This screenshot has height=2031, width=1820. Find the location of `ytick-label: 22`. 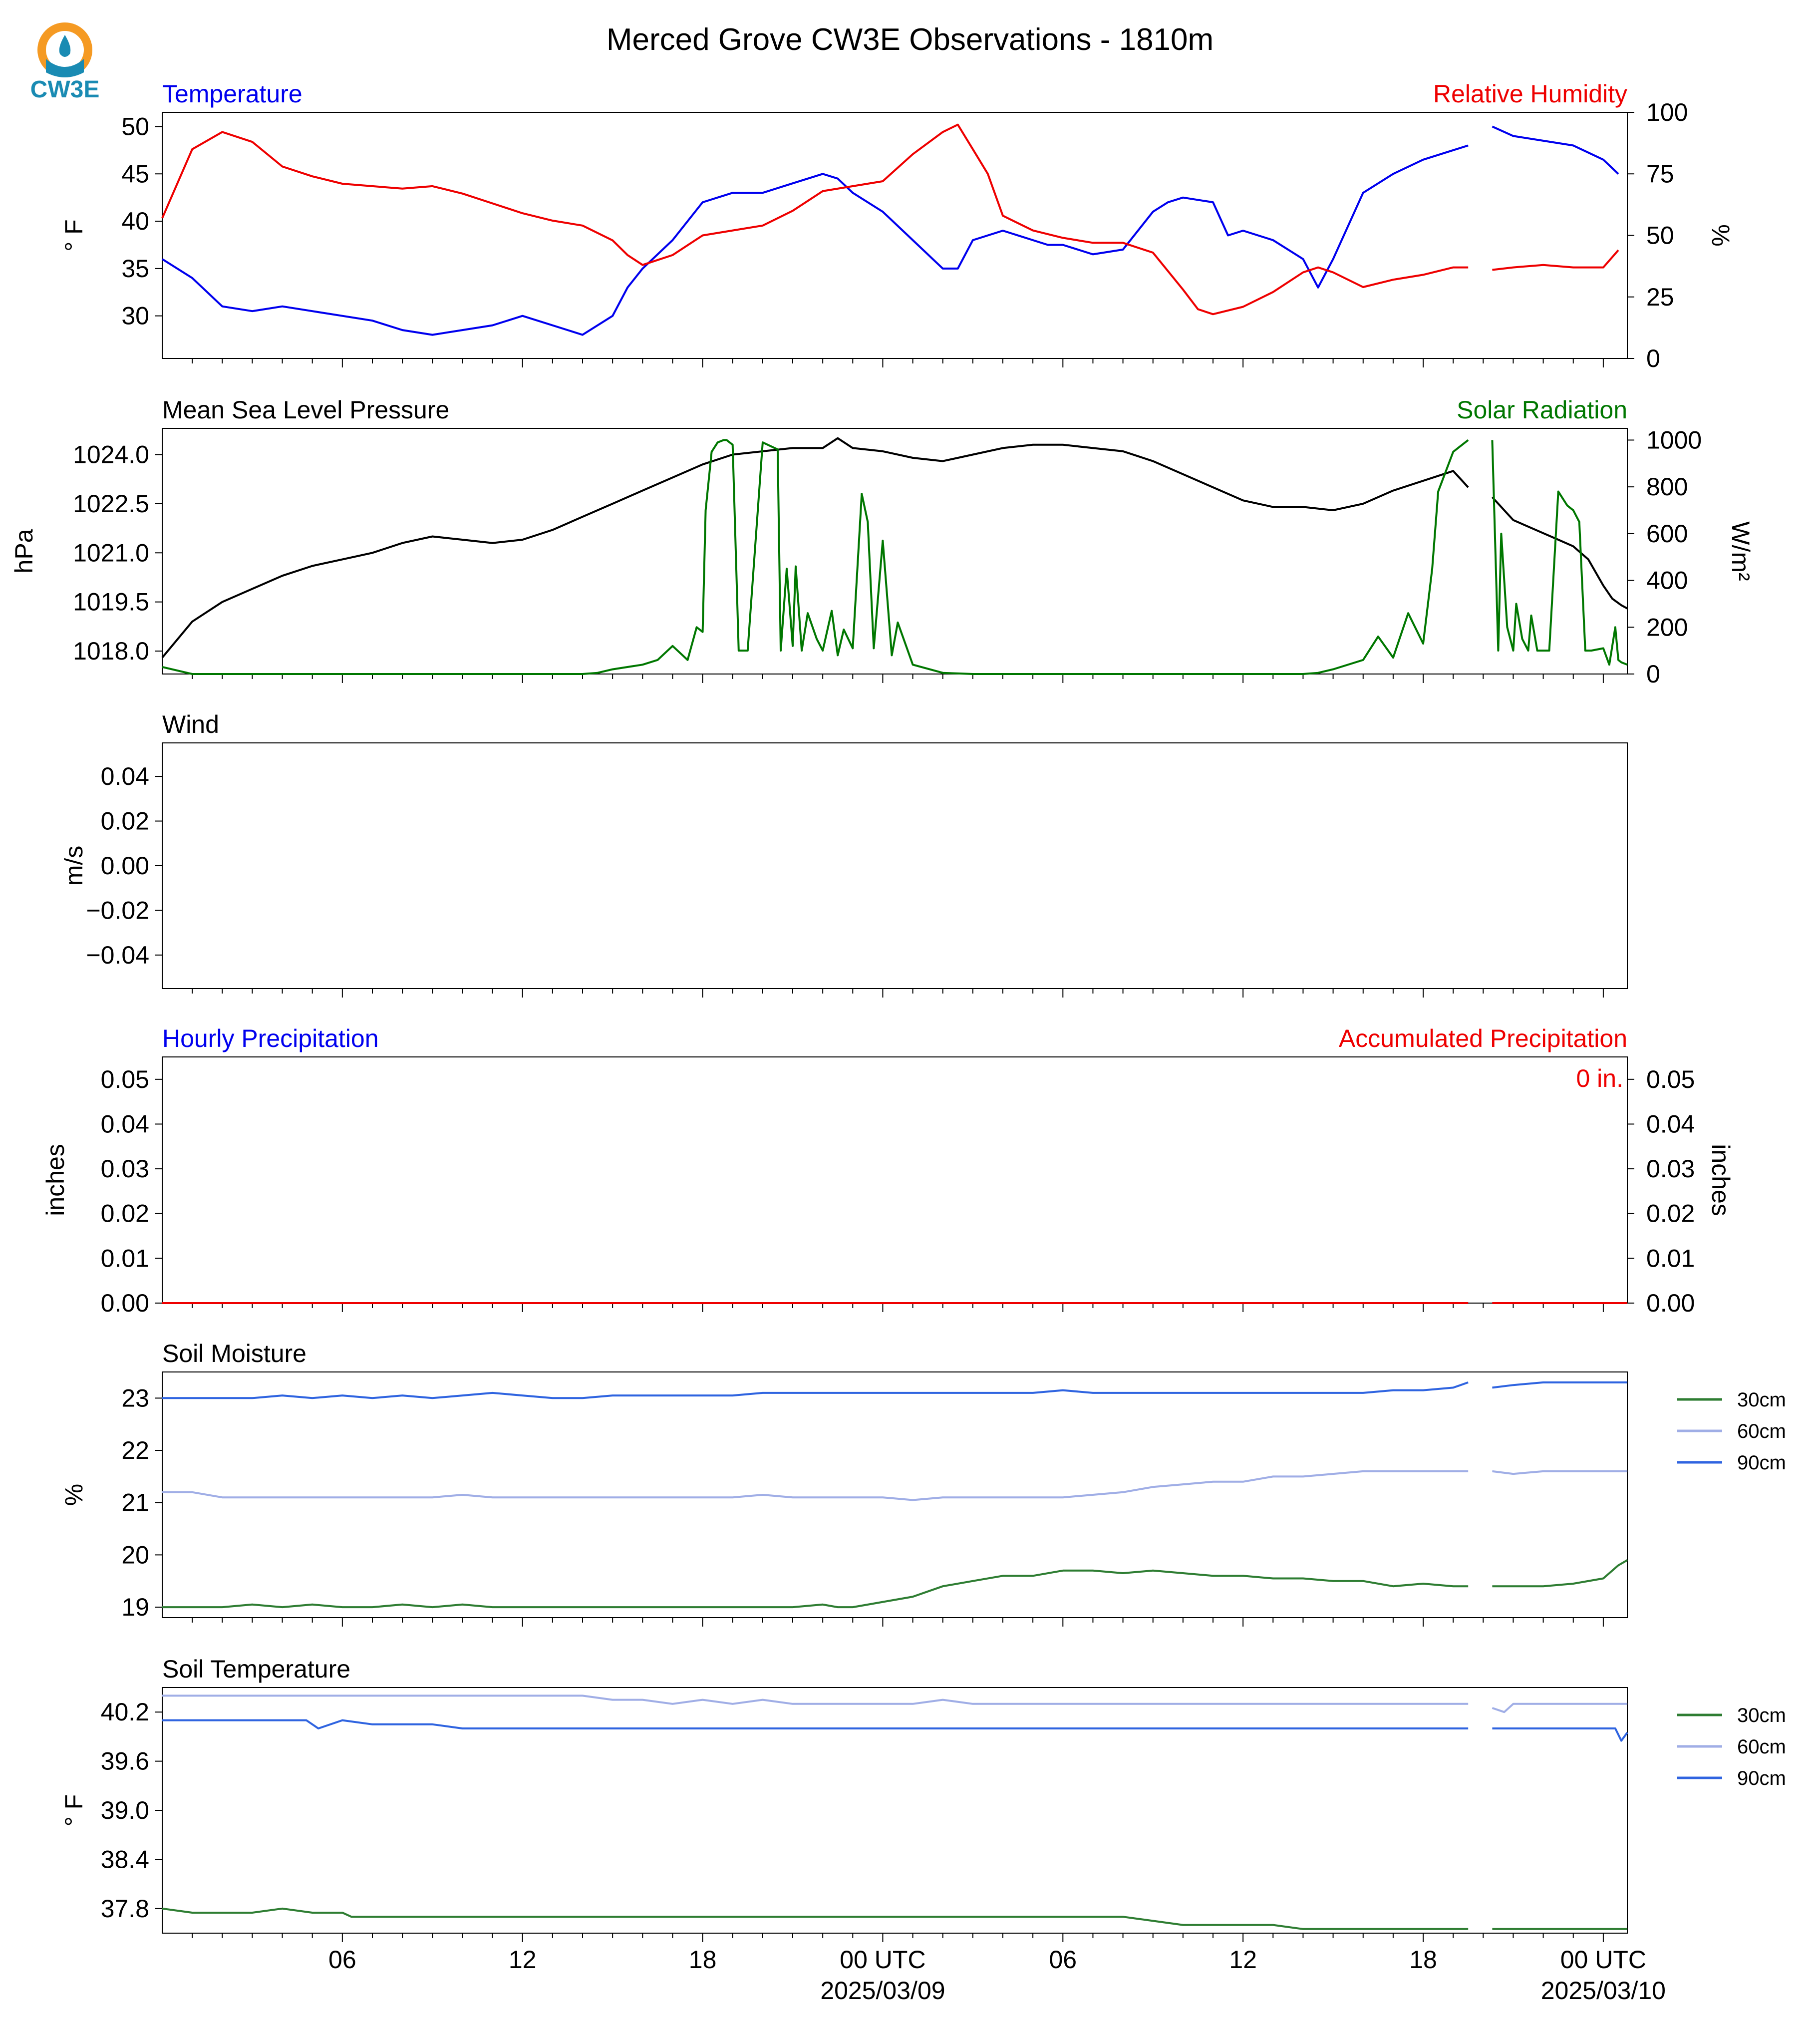

ytick-label: 22 is located at coordinates (135, 1450).